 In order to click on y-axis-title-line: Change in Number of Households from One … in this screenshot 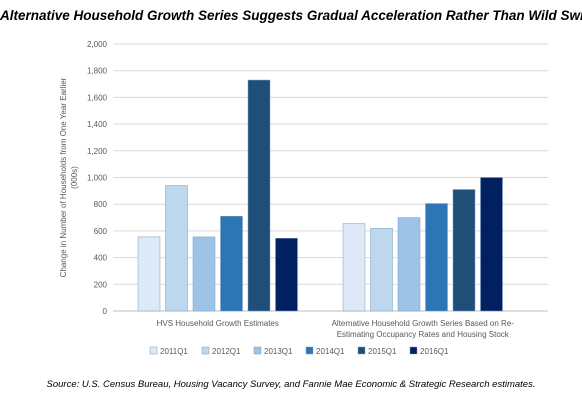, I will do `click(63, 177)`.